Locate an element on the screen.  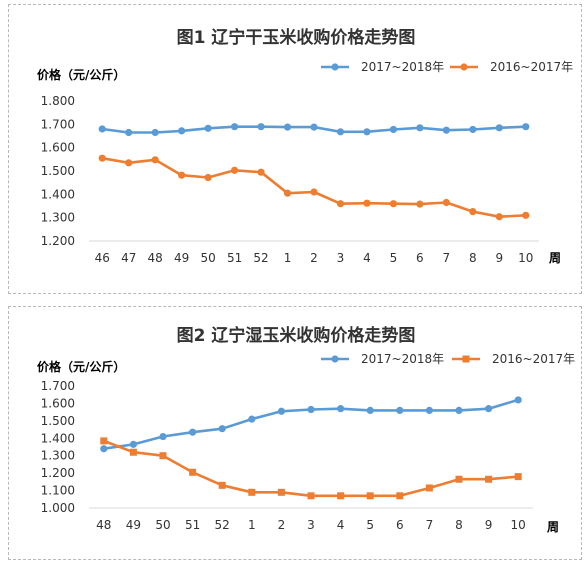
chart-1-y-tick-label: 1.700 is located at coordinates (58, 124).